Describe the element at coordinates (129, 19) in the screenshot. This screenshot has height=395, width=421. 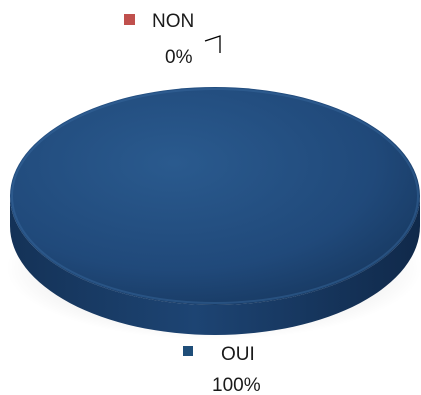
I see `legend-swatch-non` at that location.